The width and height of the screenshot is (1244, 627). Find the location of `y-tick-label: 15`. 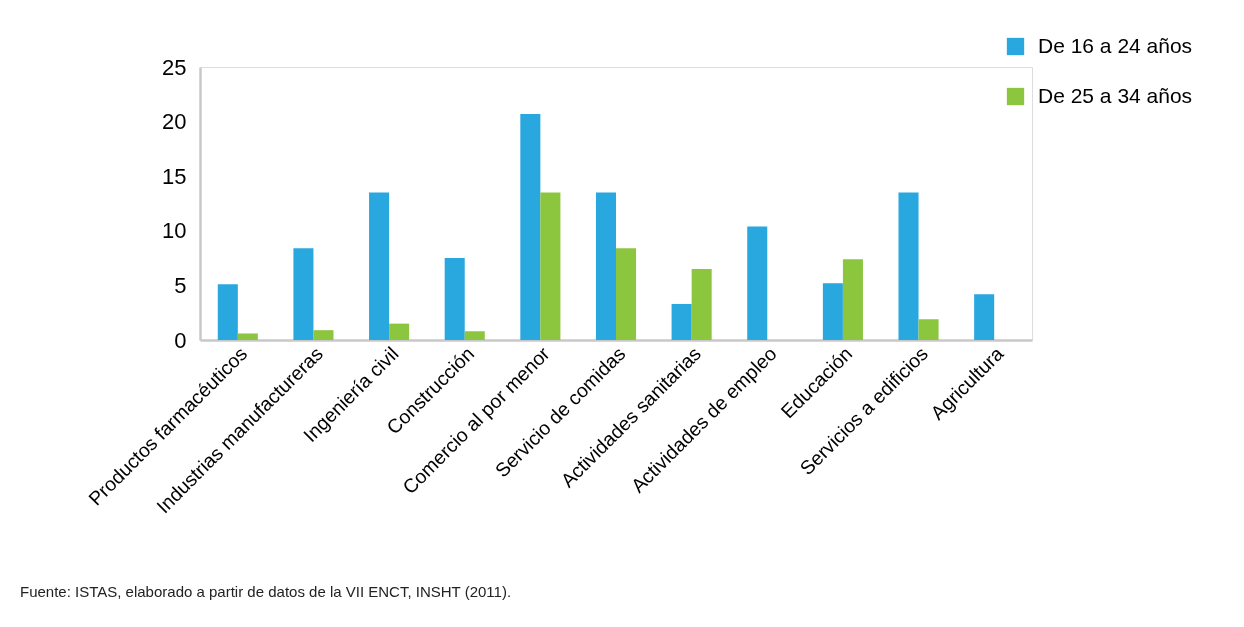

y-tick-label: 15 is located at coordinates (174, 176).